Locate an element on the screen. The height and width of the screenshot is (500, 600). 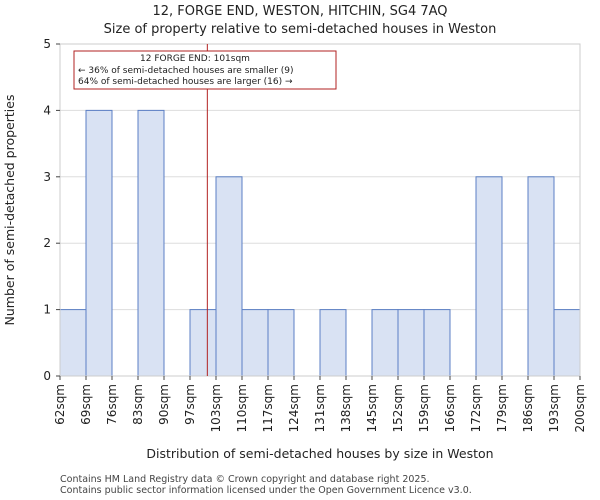
bar-186sqm is located at coordinates (541, 276).